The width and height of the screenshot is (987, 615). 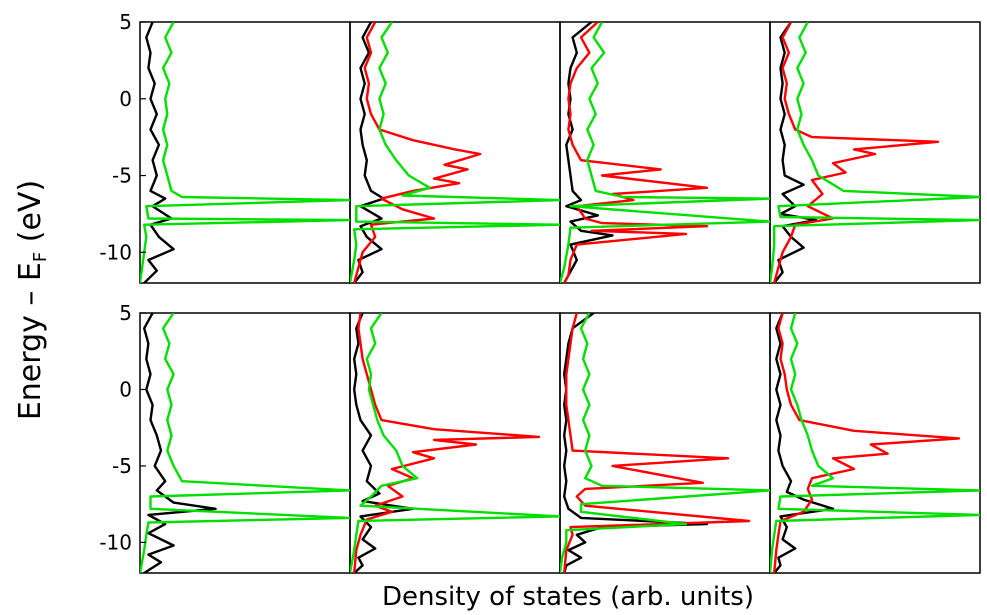 I want to click on y-axis-label-subscript: F, so click(x=40, y=257).